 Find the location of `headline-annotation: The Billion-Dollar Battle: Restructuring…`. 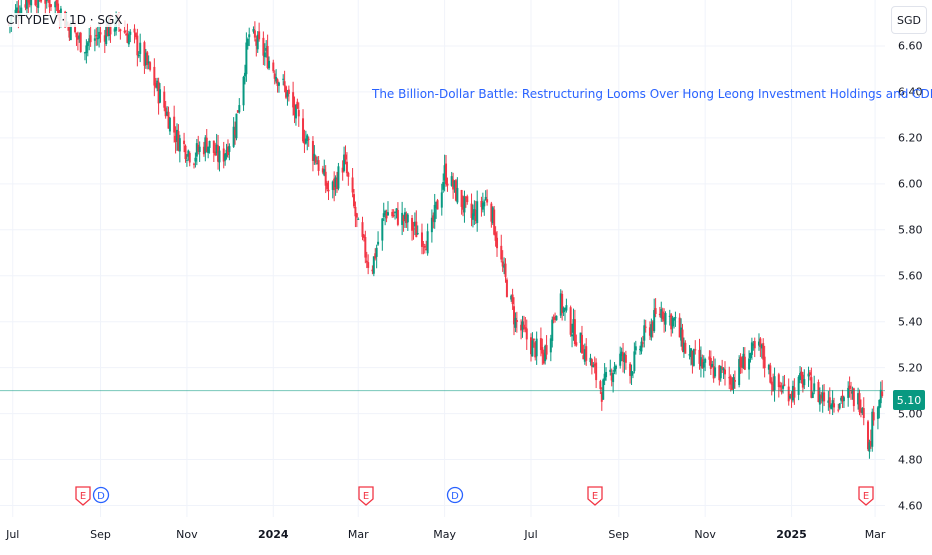

headline-annotation: The Billion-Dollar Battle: Restructuring… is located at coordinates (652, 94).